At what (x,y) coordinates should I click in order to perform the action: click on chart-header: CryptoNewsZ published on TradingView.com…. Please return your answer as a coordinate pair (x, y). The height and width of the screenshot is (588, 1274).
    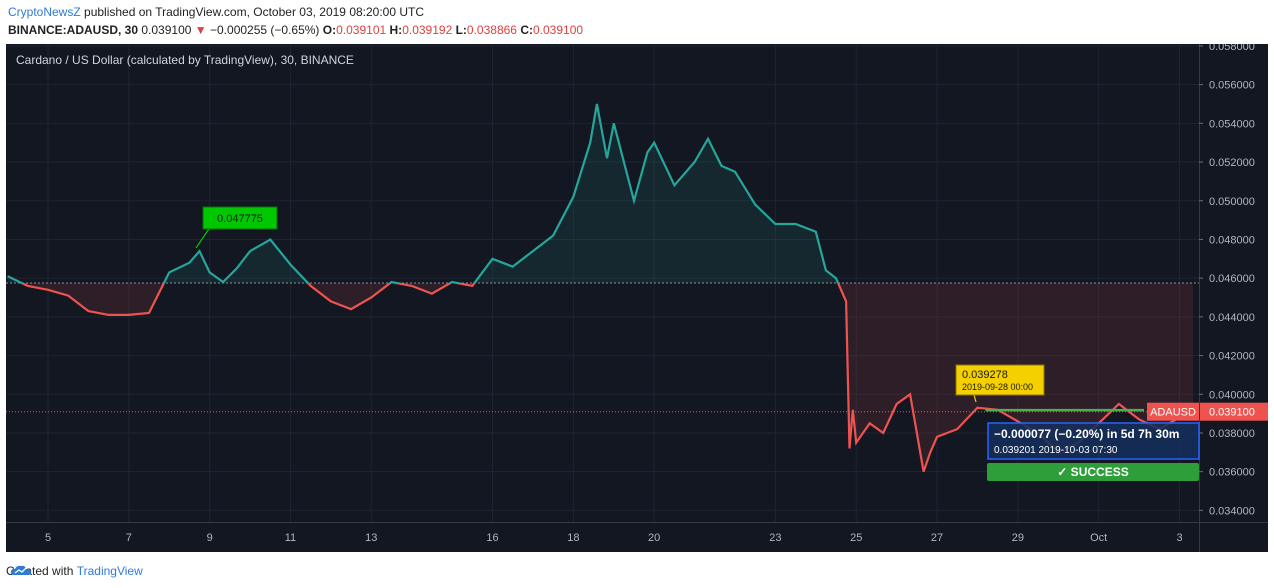
    Looking at the image, I should click on (637, 22).